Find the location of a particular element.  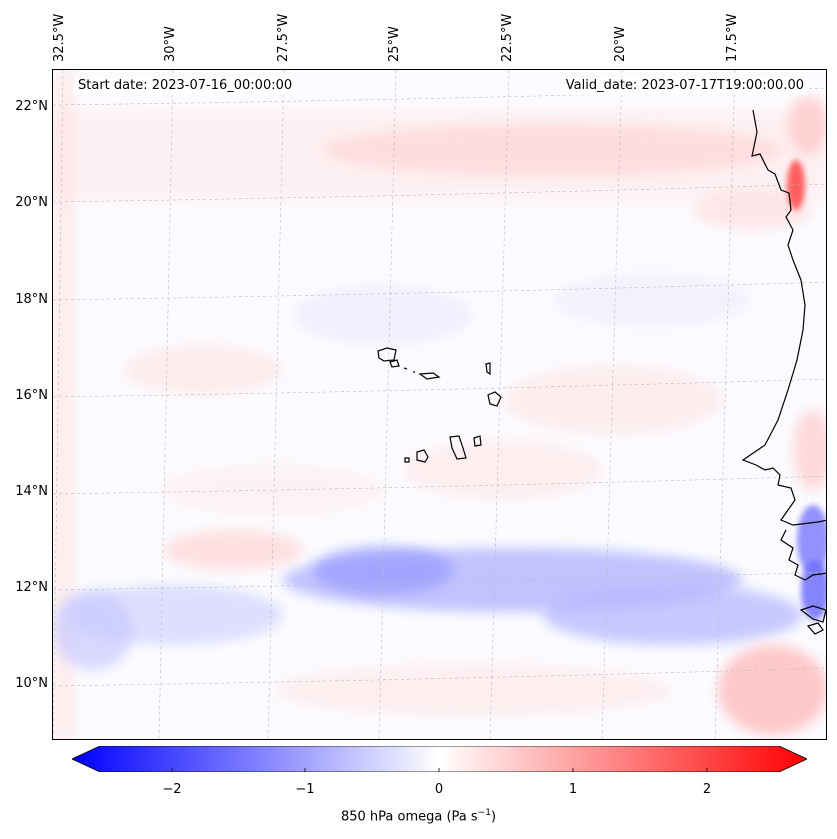

lat-label-16n: 16°N is located at coordinates (31, 395).